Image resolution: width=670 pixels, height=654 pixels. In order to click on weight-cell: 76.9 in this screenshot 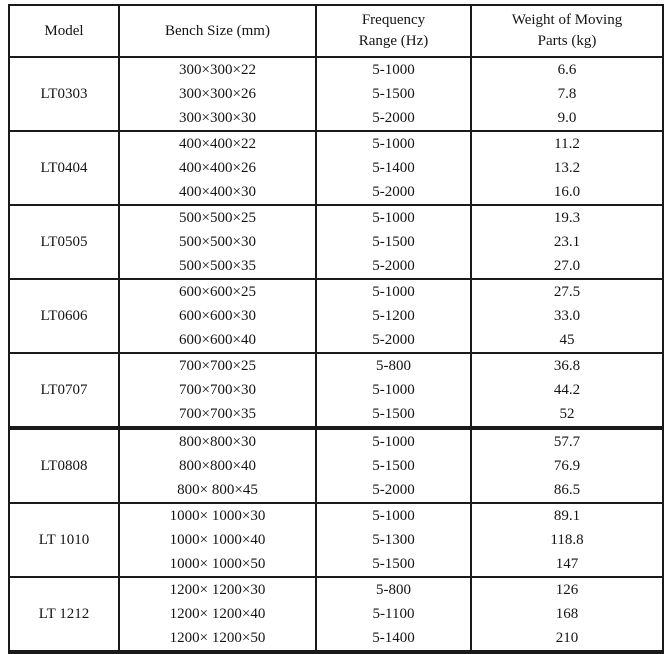, I will do `click(567, 466)`.